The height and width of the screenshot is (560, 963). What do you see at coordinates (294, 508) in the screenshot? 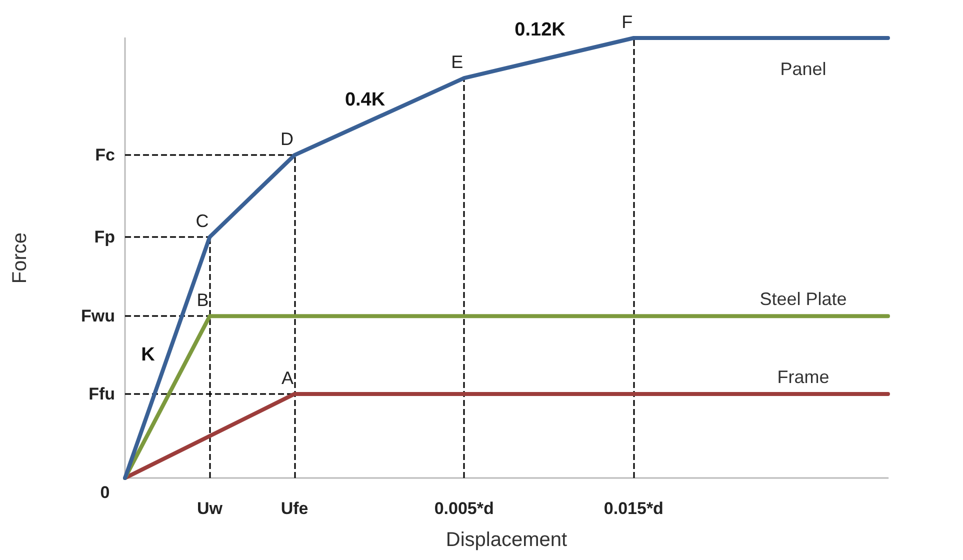
I see `x-tick-label: Ufe` at bounding box center [294, 508].